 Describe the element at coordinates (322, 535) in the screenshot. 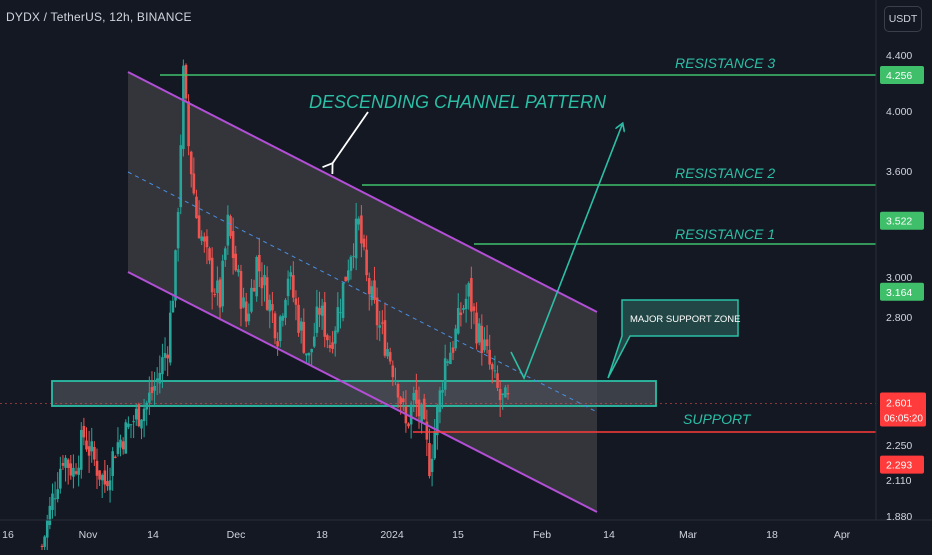

I see `time-tick-label: 18` at that location.